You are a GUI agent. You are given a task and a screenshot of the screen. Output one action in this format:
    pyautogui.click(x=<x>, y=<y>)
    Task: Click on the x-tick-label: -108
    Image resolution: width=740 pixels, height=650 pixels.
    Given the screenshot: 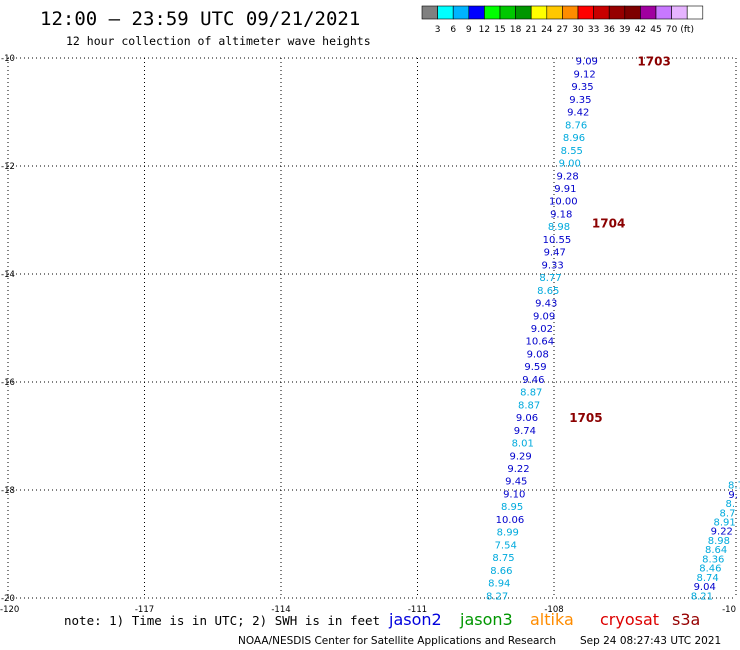 What is the action you would take?
    pyautogui.click(x=553, y=610)
    